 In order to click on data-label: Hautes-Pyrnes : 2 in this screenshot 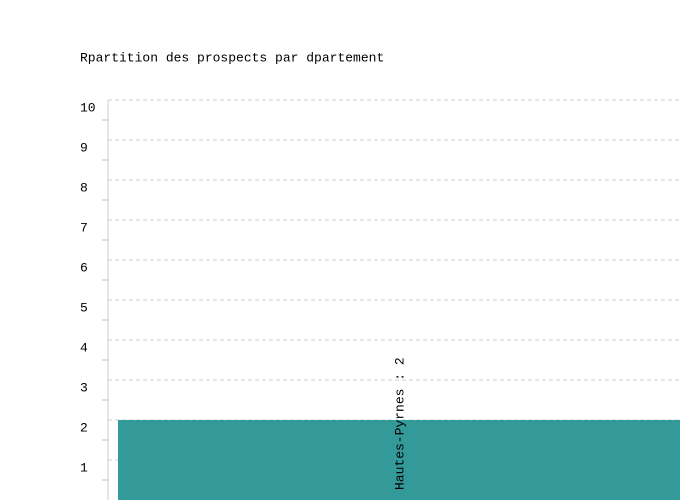, I will do `click(399, 423)`.